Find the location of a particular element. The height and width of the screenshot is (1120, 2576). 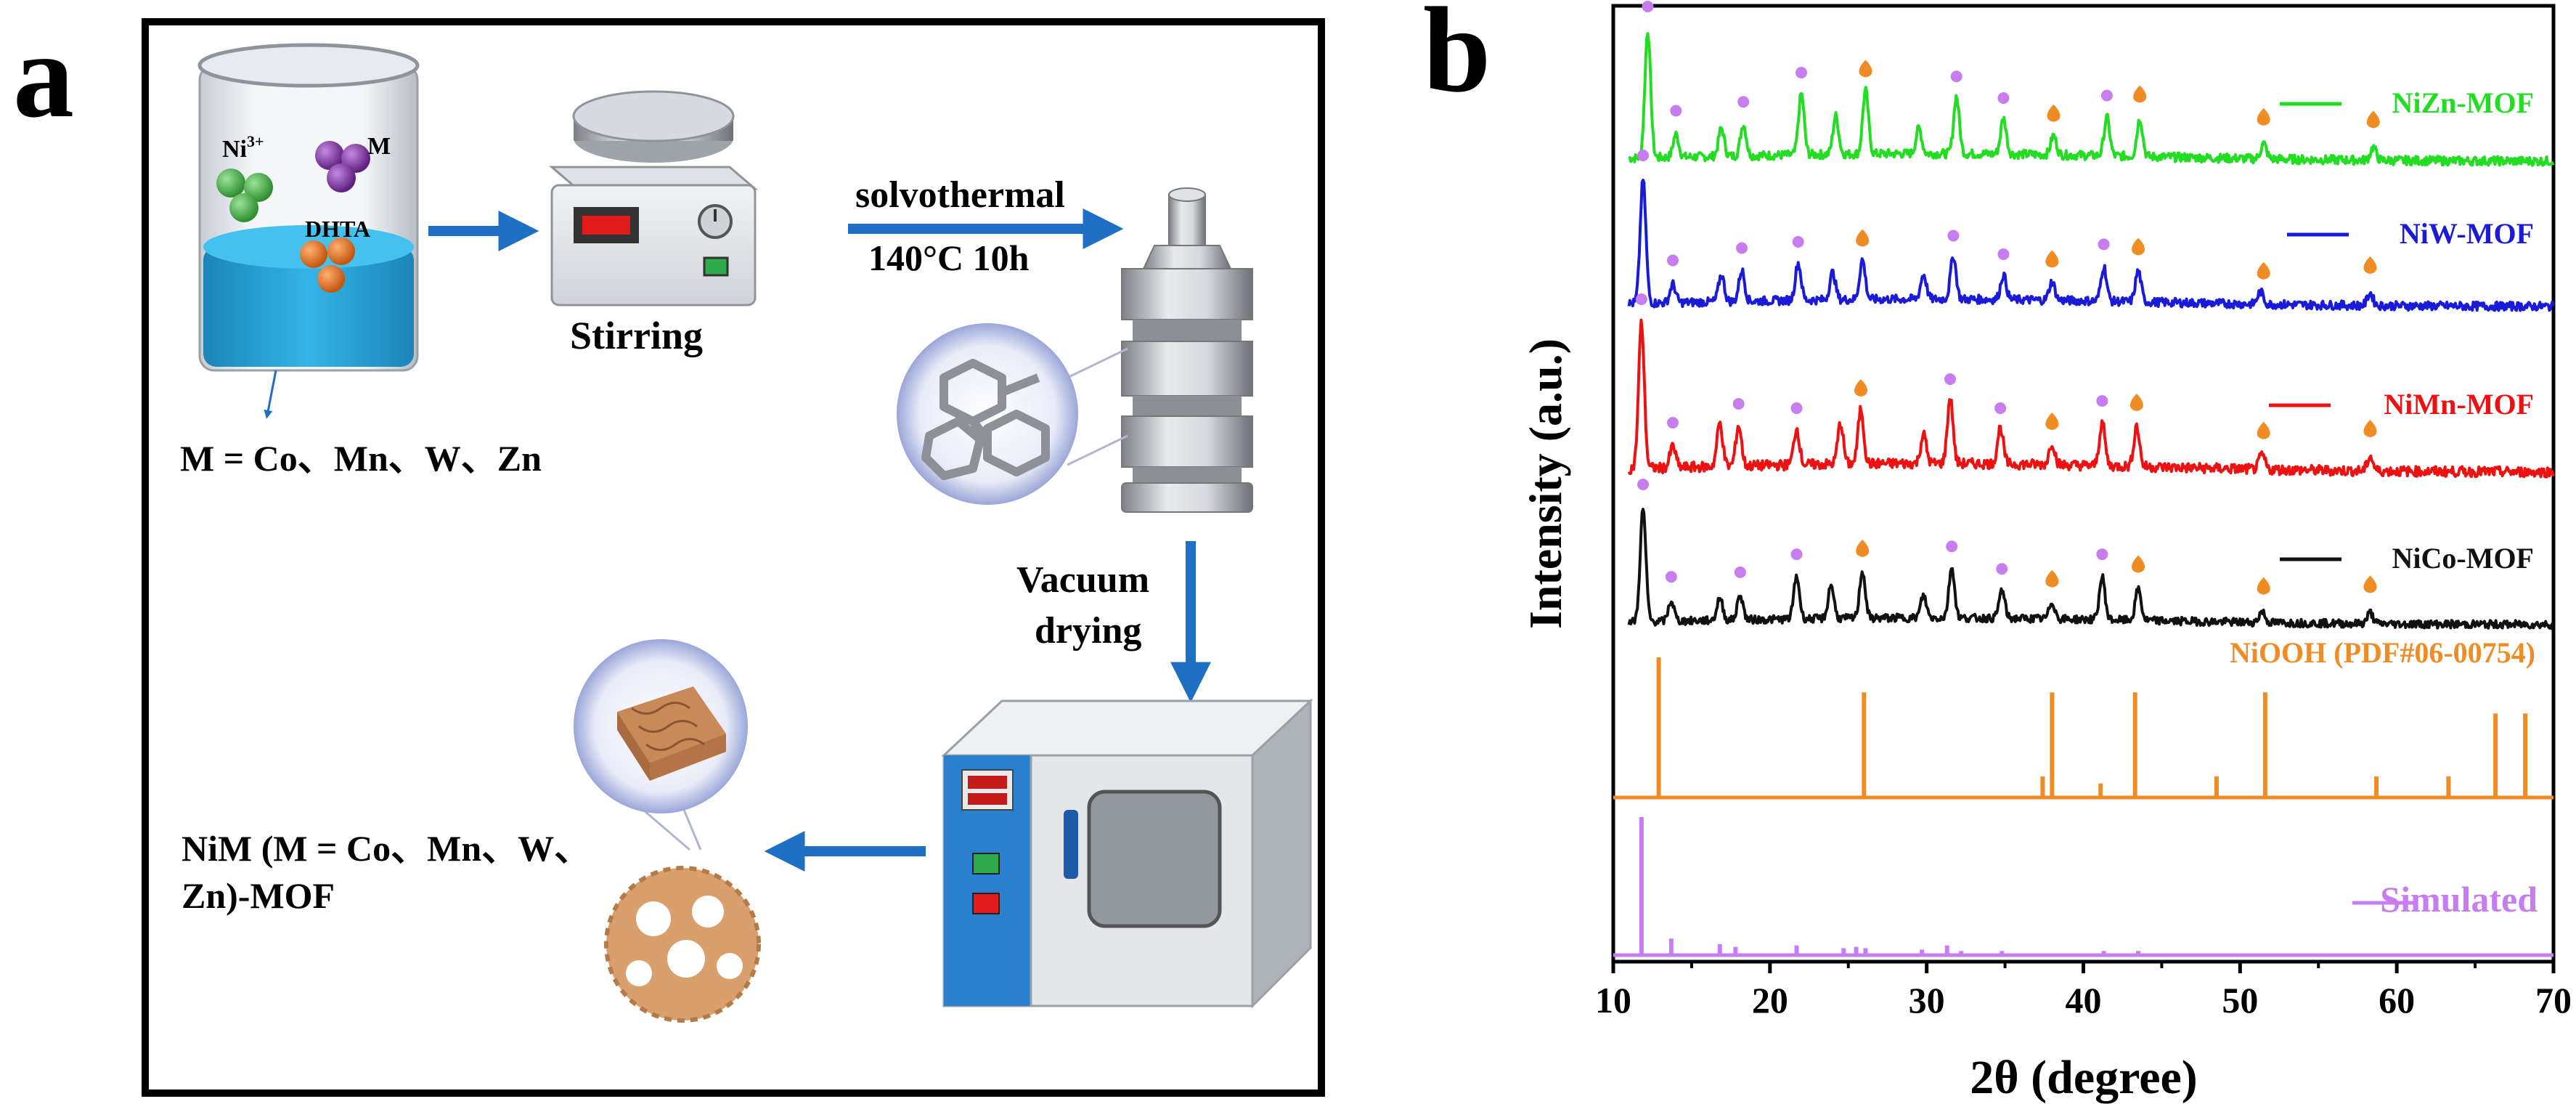

x-tick-label: 20 is located at coordinates (1770, 1000).